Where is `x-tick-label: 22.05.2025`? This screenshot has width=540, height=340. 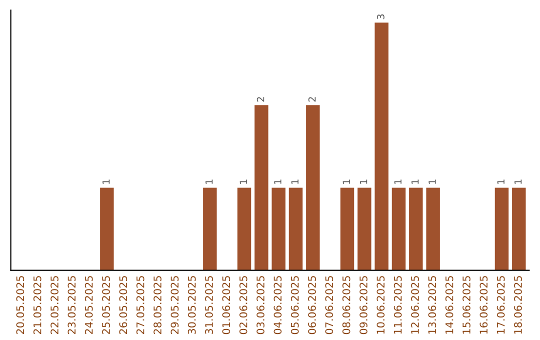
x-tick-label: 22.05.2025 is located at coordinates (54, 305).